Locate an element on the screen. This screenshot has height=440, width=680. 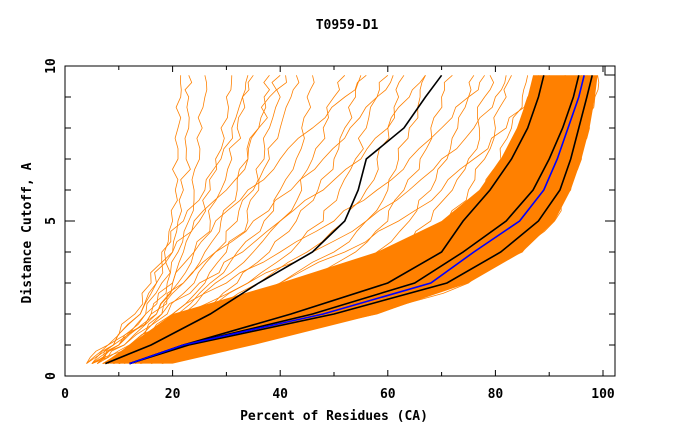
x-tick-label: 60 is located at coordinates (388, 394).